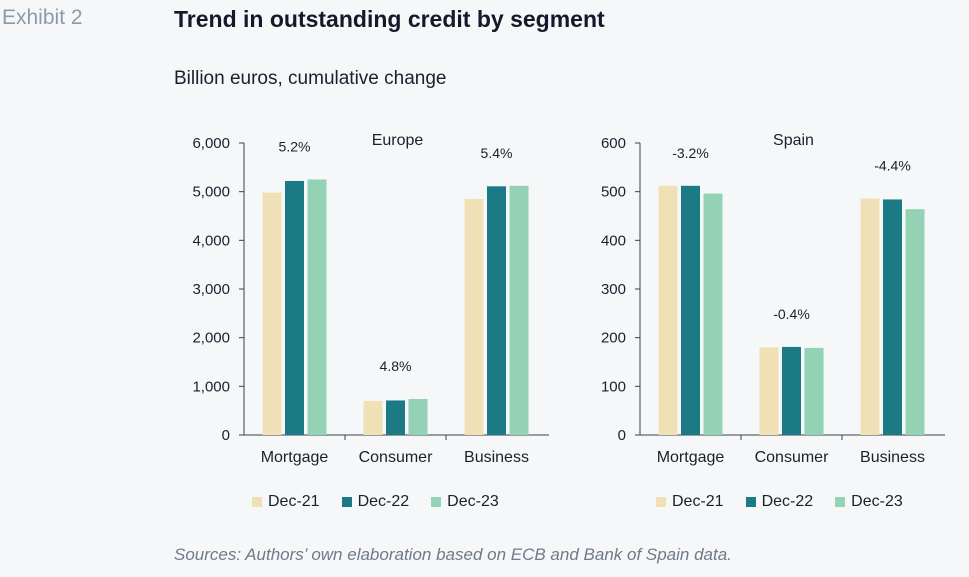 This screenshot has height=577, width=969. I want to click on y-tick-label: 5,000, so click(211, 192).